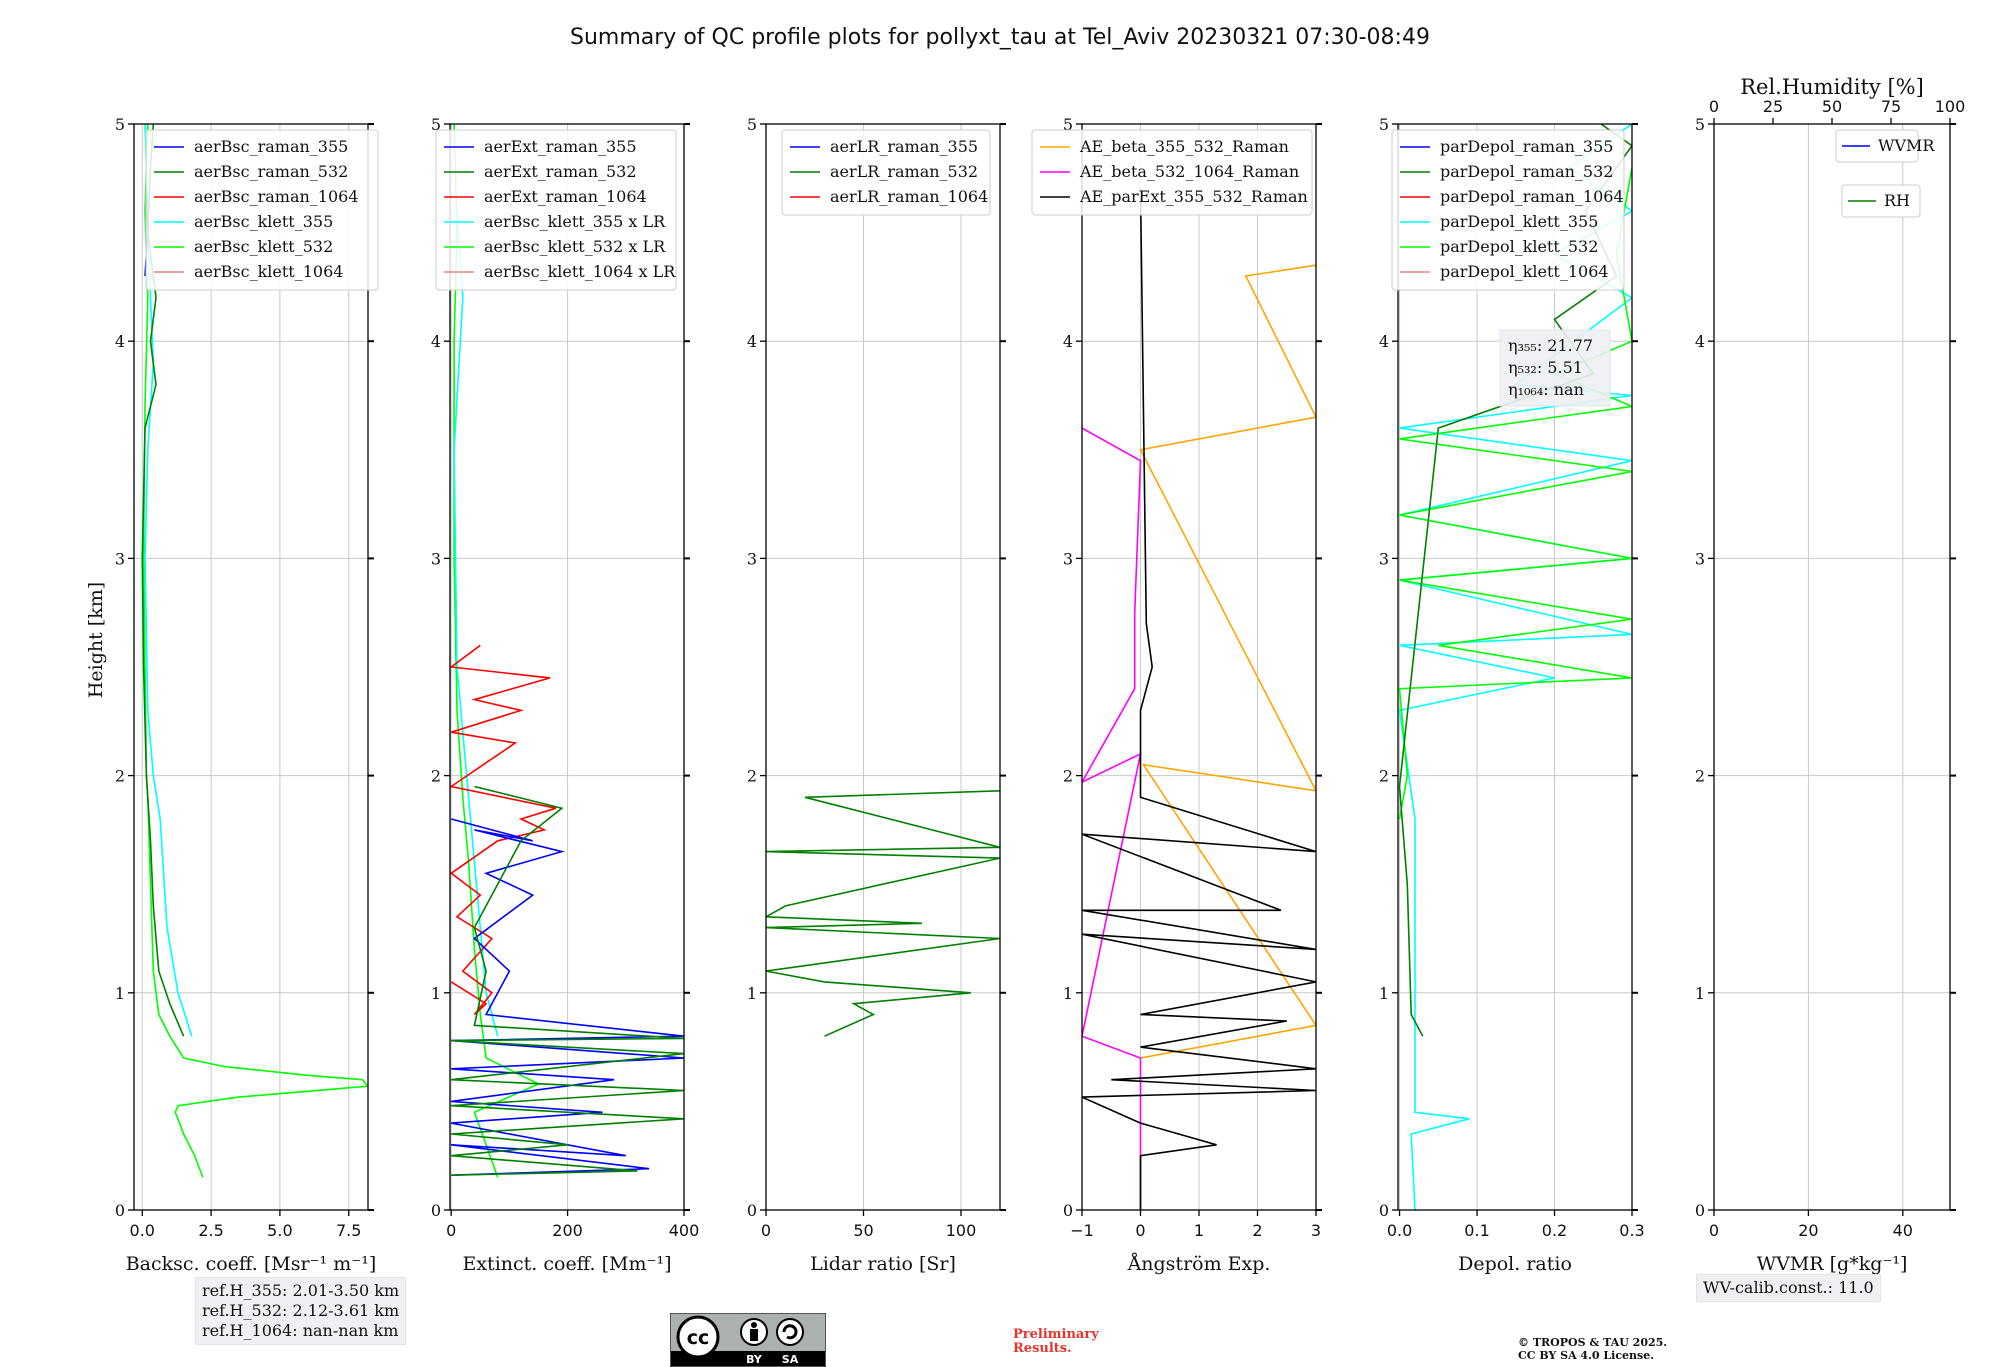 The width and height of the screenshot is (2000, 1367). Describe the element at coordinates (1891, 106) in the screenshot. I see `top-tick-label: 75` at that location.